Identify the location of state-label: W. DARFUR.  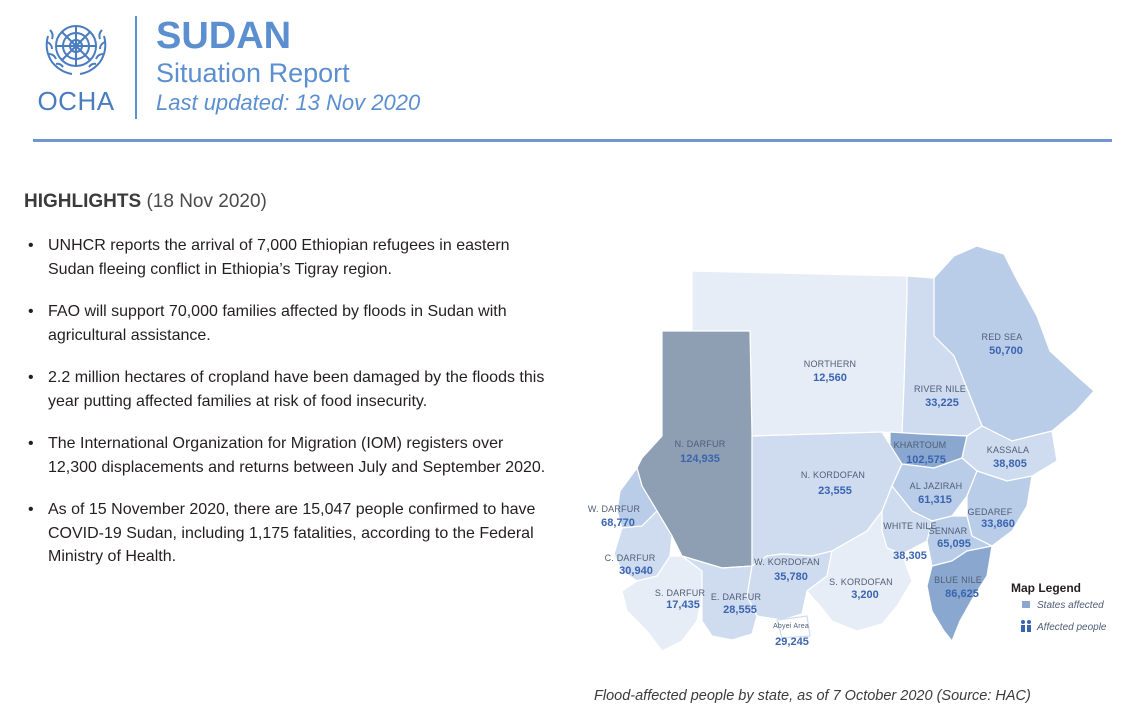
(614, 509).